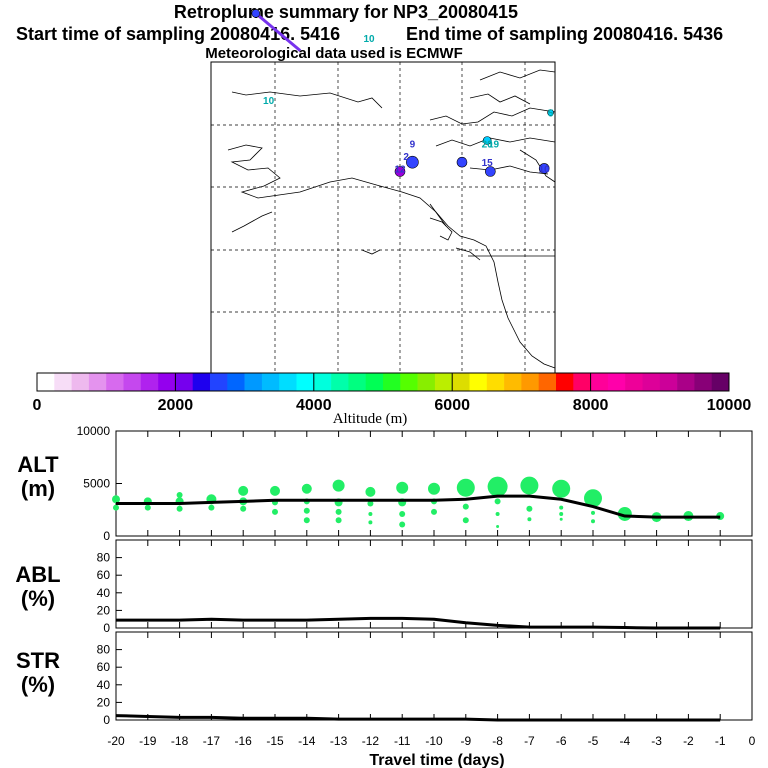 The width and height of the screenshot is (768, 768). Describe the element at coordinates (400, 169) in the screenshot. I see `day-label: 12` at that location.